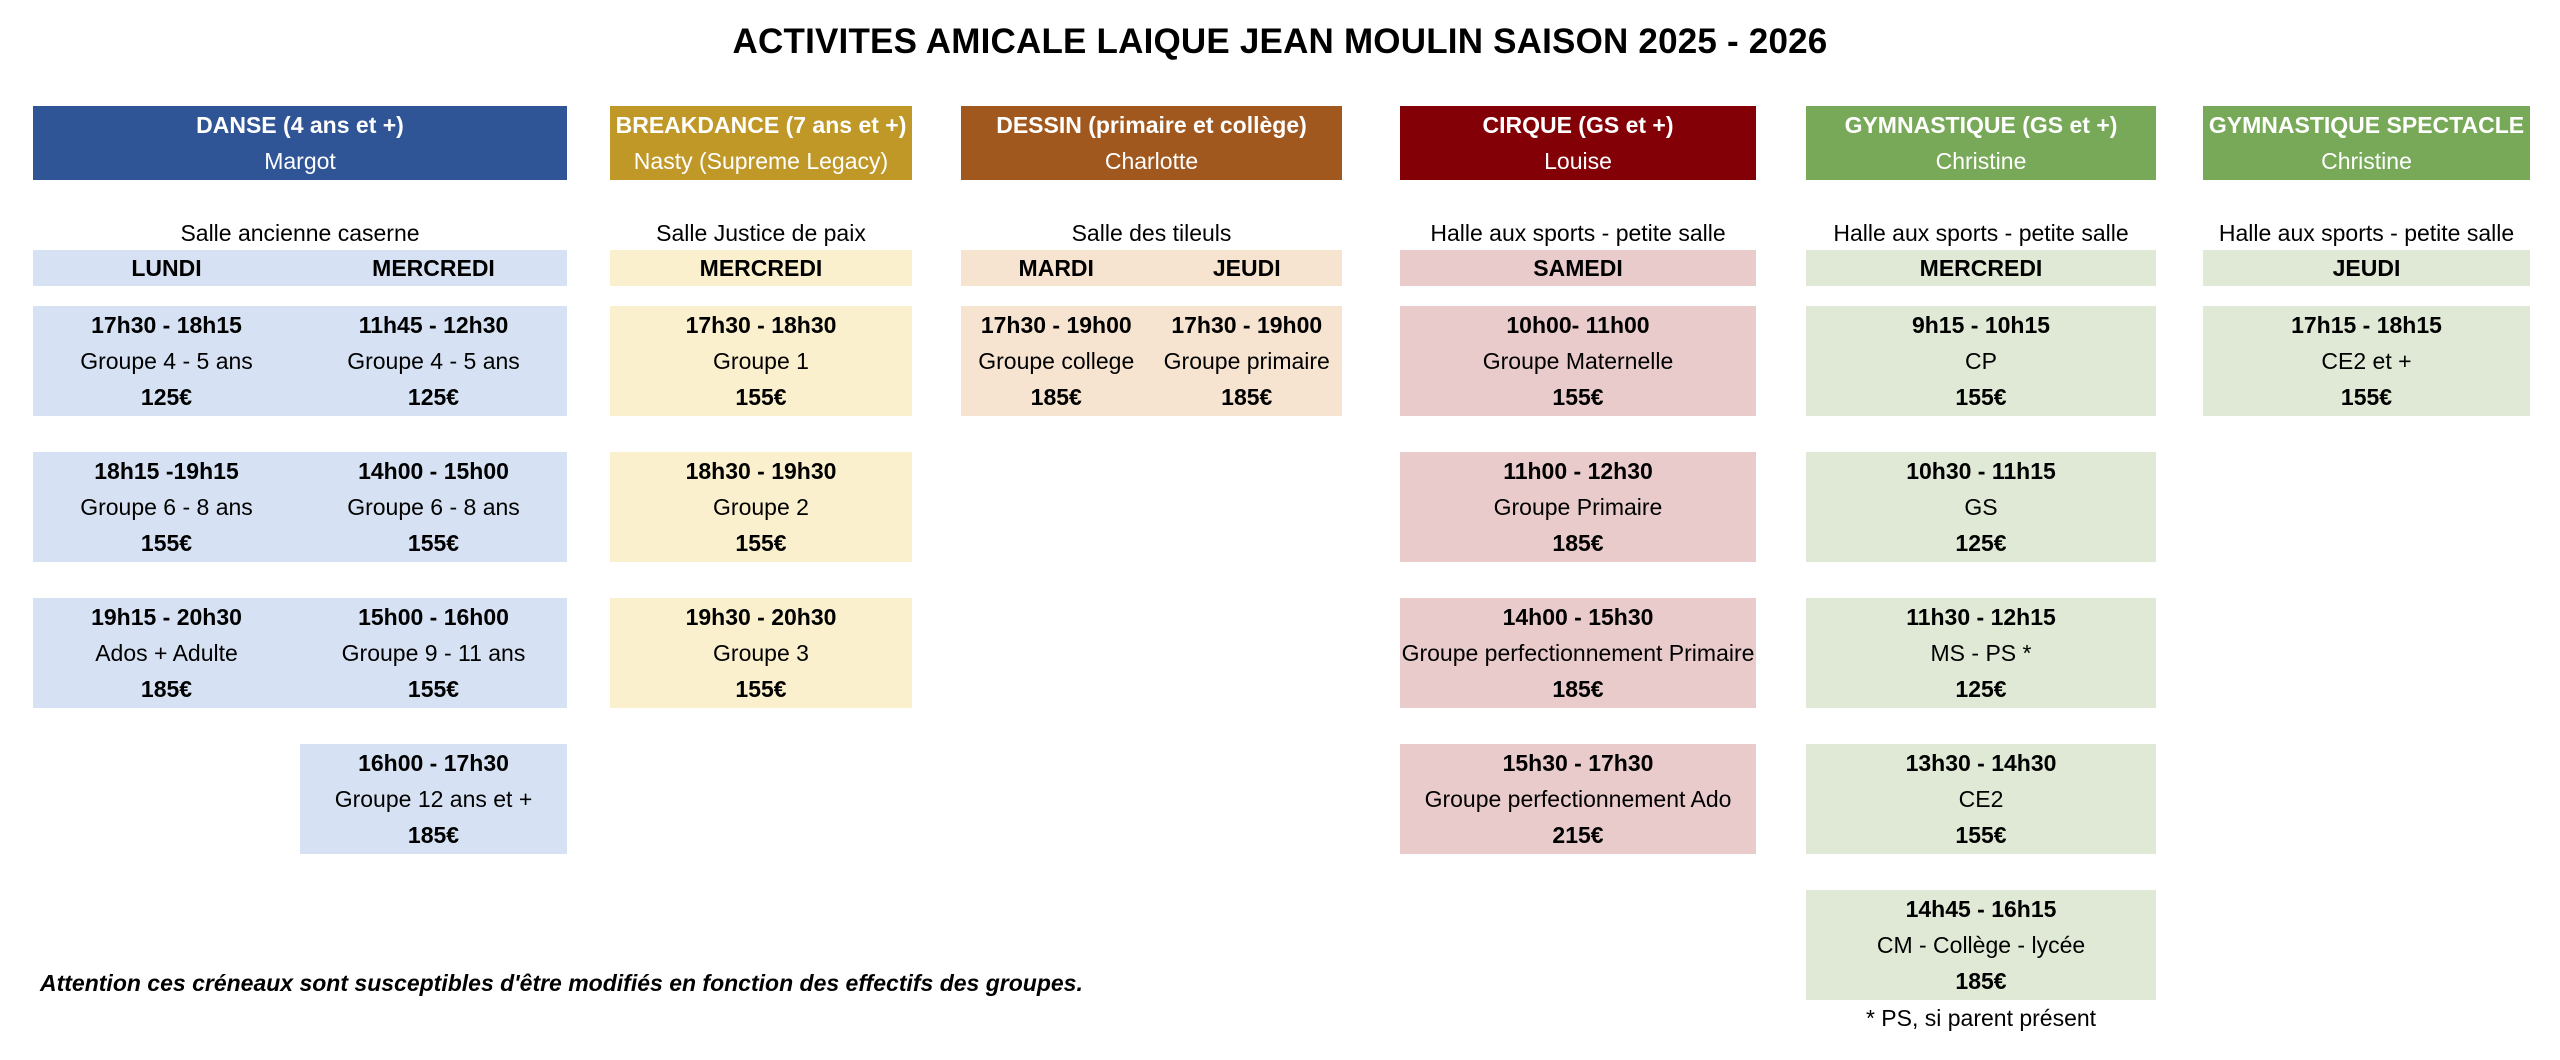 This screenshot has height=1060, width=2560. What do you see at coordinates (166, 325) in the screenshot?
I see `slot-time: 17h30 - 18h15` at bounding box center [166, 325].